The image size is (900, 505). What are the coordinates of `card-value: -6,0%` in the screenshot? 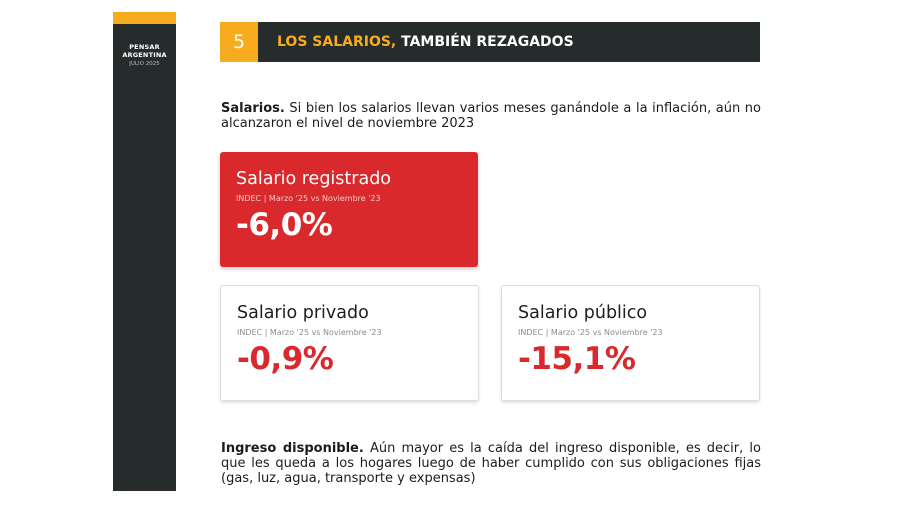 It's located at (284, 225).